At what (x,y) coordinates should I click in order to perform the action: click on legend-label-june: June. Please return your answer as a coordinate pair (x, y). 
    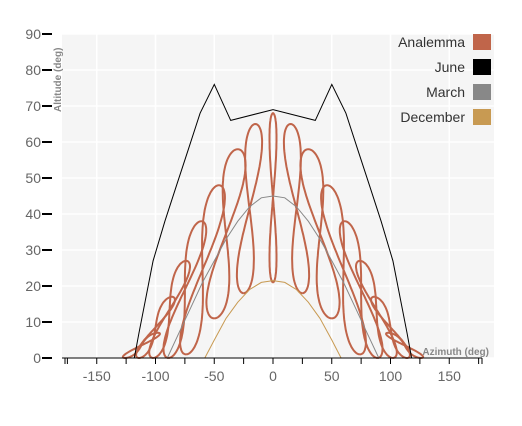
    Looking at the image, I should click on (450, 67).